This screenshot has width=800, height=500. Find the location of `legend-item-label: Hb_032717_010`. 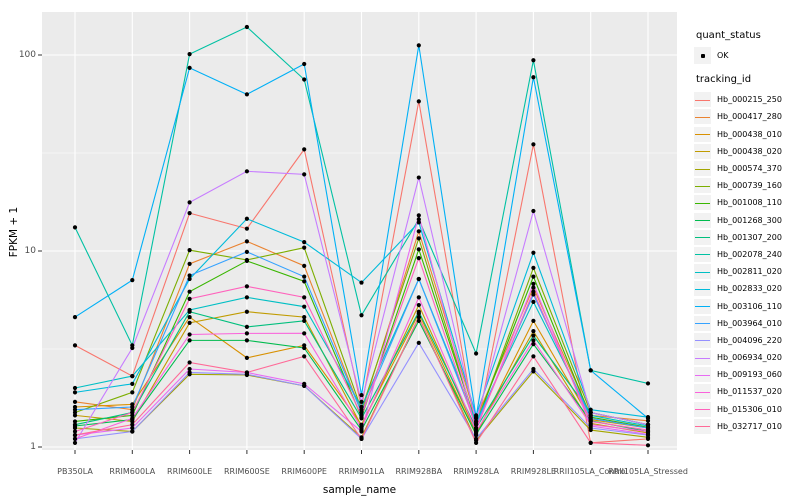

legend-item-label: Hb_032717_010 is located at coordinates (749, 426).